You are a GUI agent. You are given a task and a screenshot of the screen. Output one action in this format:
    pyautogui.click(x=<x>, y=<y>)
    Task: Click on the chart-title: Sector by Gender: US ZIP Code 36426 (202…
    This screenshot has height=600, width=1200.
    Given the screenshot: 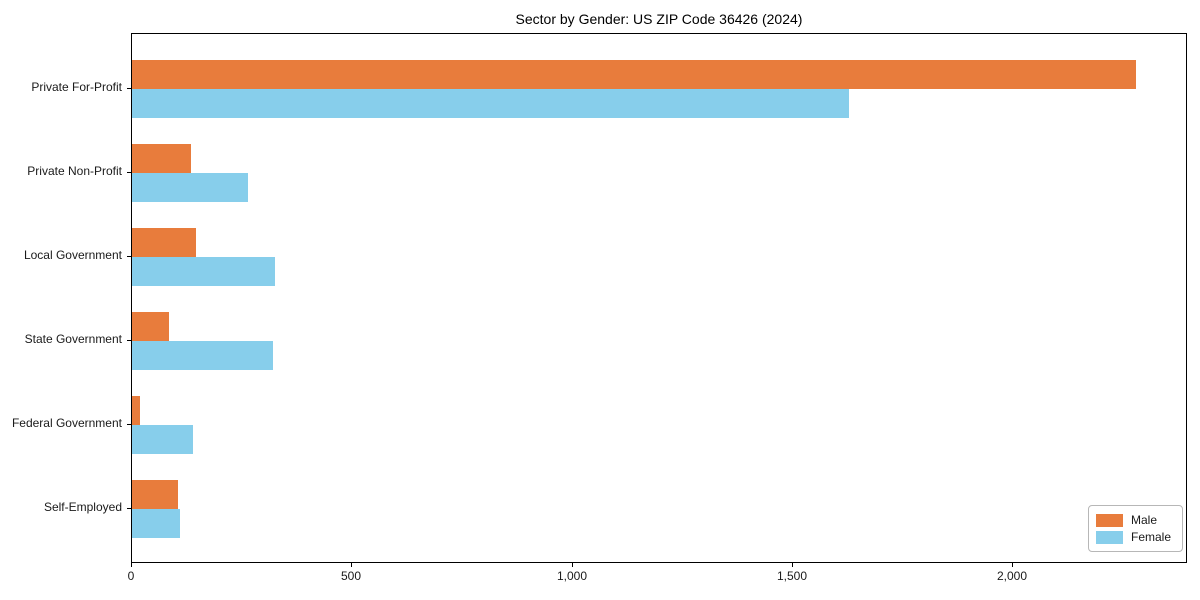 What is the action you would take?
    pyautogui.click(x=659, y=19)
    